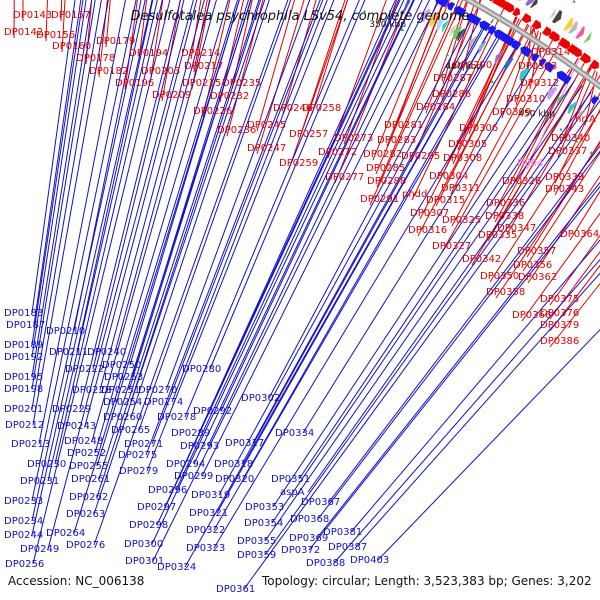  What do you see at coordinates (451, 94) in the screenshot?
I see `forward-gene-label: DP0286` at bounding box center [451, 94].